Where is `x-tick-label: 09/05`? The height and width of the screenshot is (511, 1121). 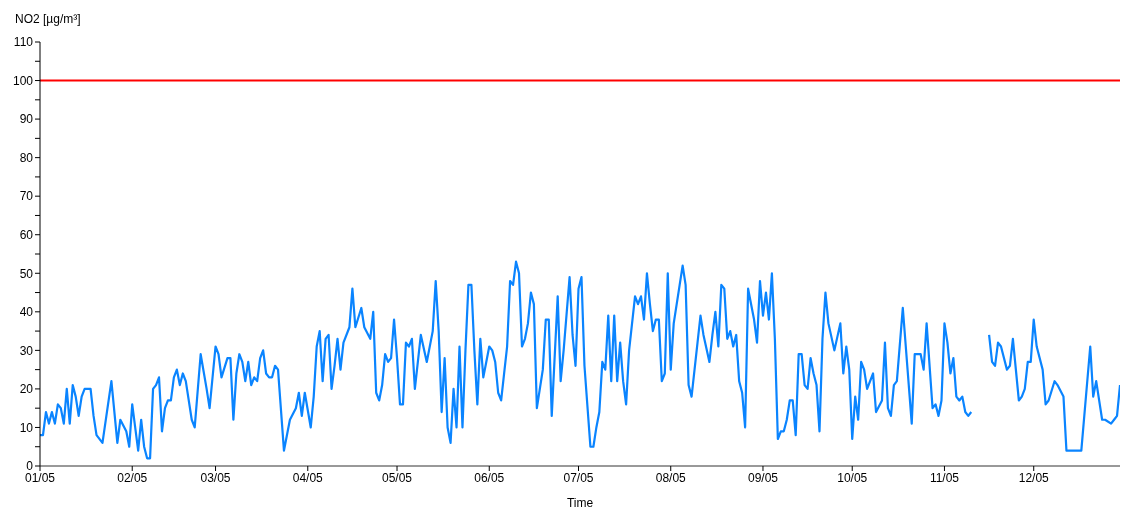
x-tick-label: 09/05 is located at coordinates (763, 477).